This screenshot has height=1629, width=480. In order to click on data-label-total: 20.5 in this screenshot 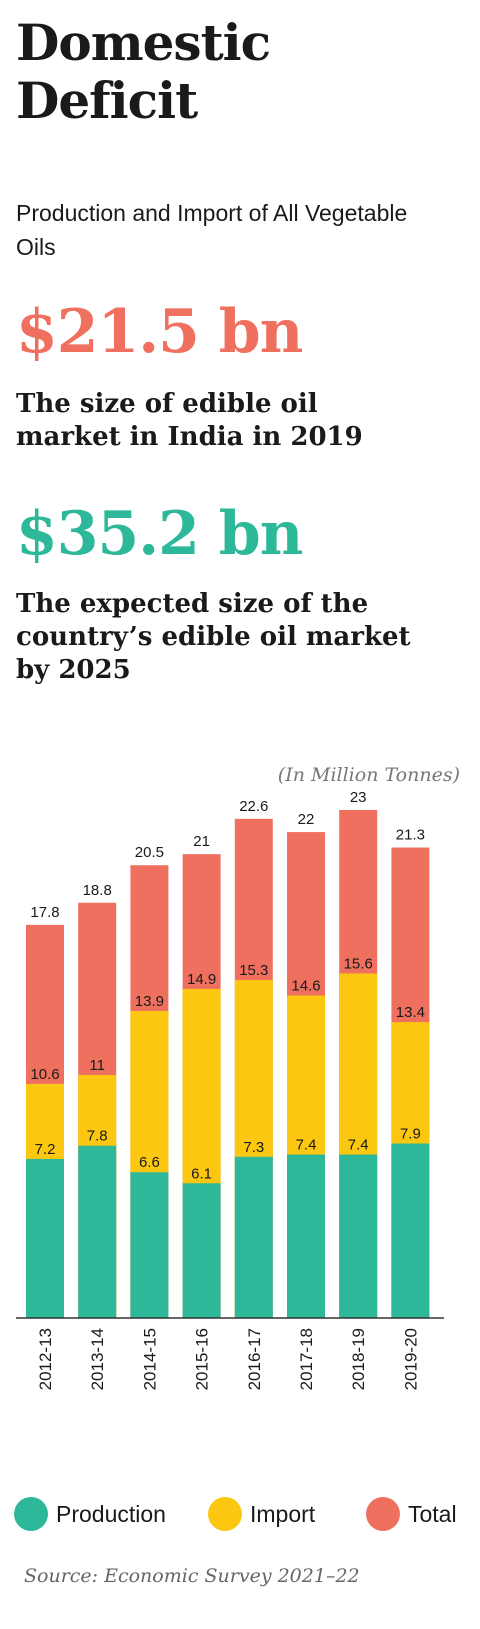, I will do `click(149, 852)`.